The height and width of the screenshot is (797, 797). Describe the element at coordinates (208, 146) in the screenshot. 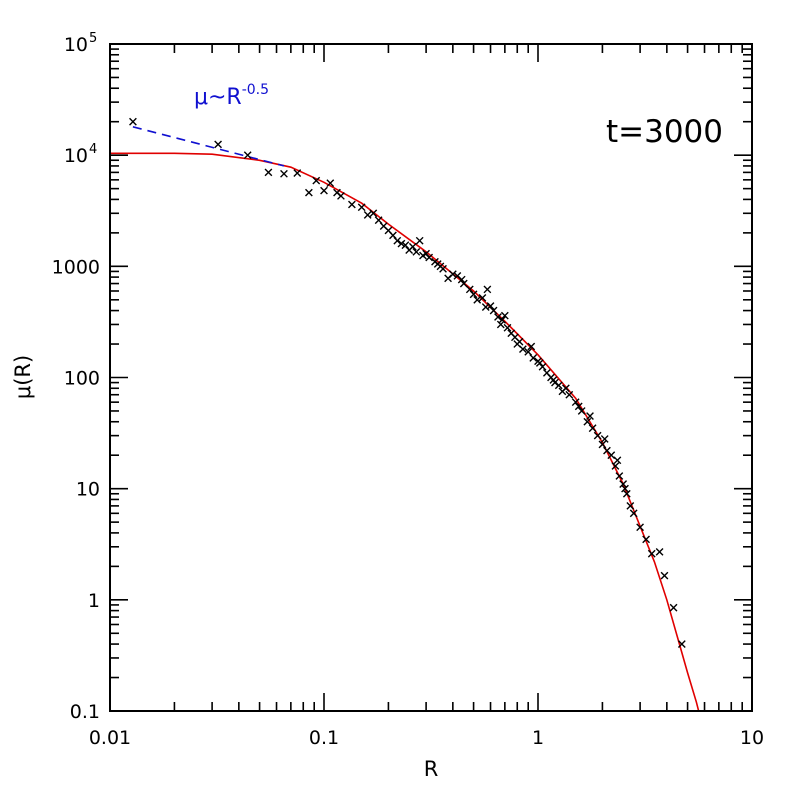

I see `reference-slope-line` at that location.